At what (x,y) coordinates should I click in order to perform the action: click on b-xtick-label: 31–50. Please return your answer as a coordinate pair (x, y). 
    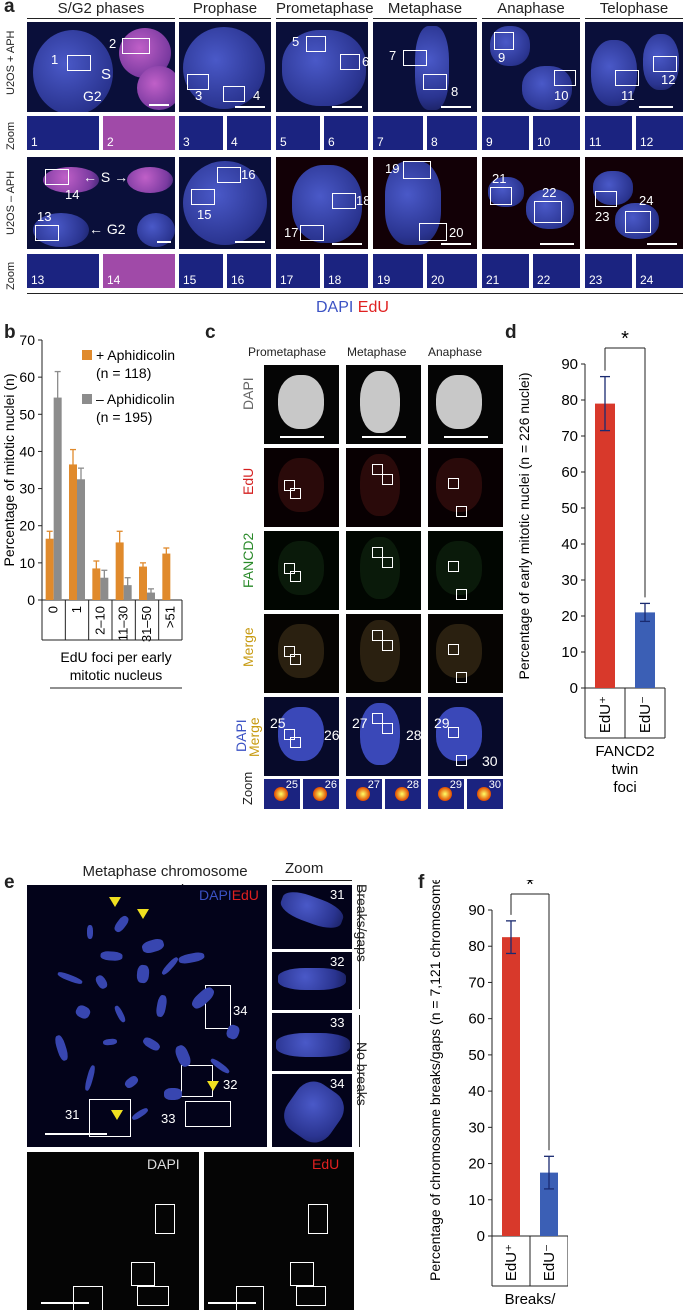
    Looking at the image, I should click on (146, 624).